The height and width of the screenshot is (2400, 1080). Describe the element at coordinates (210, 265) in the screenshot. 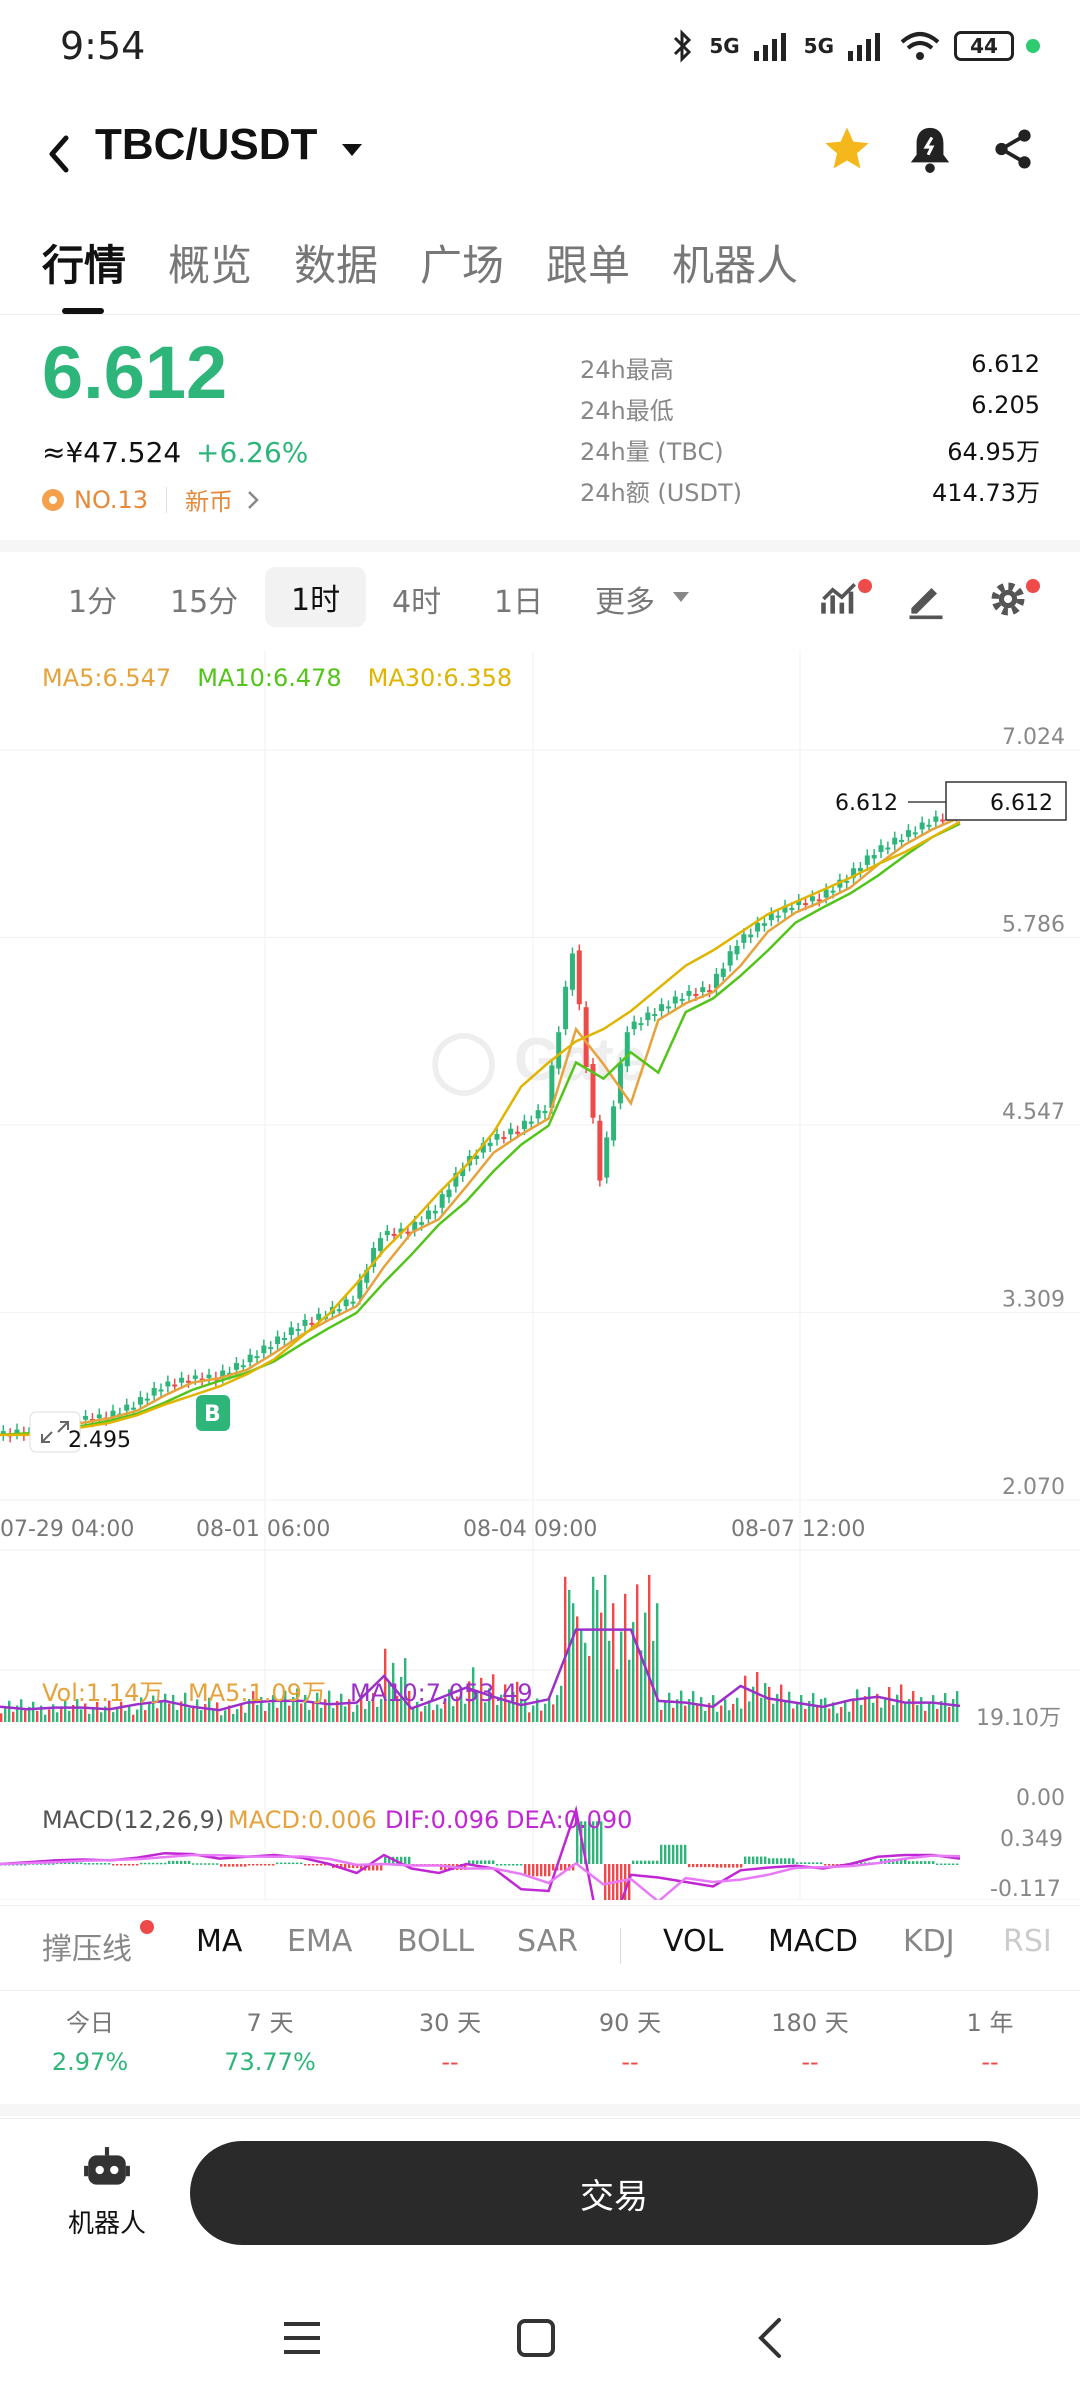

I see `tab-overview: 概览` at that location.